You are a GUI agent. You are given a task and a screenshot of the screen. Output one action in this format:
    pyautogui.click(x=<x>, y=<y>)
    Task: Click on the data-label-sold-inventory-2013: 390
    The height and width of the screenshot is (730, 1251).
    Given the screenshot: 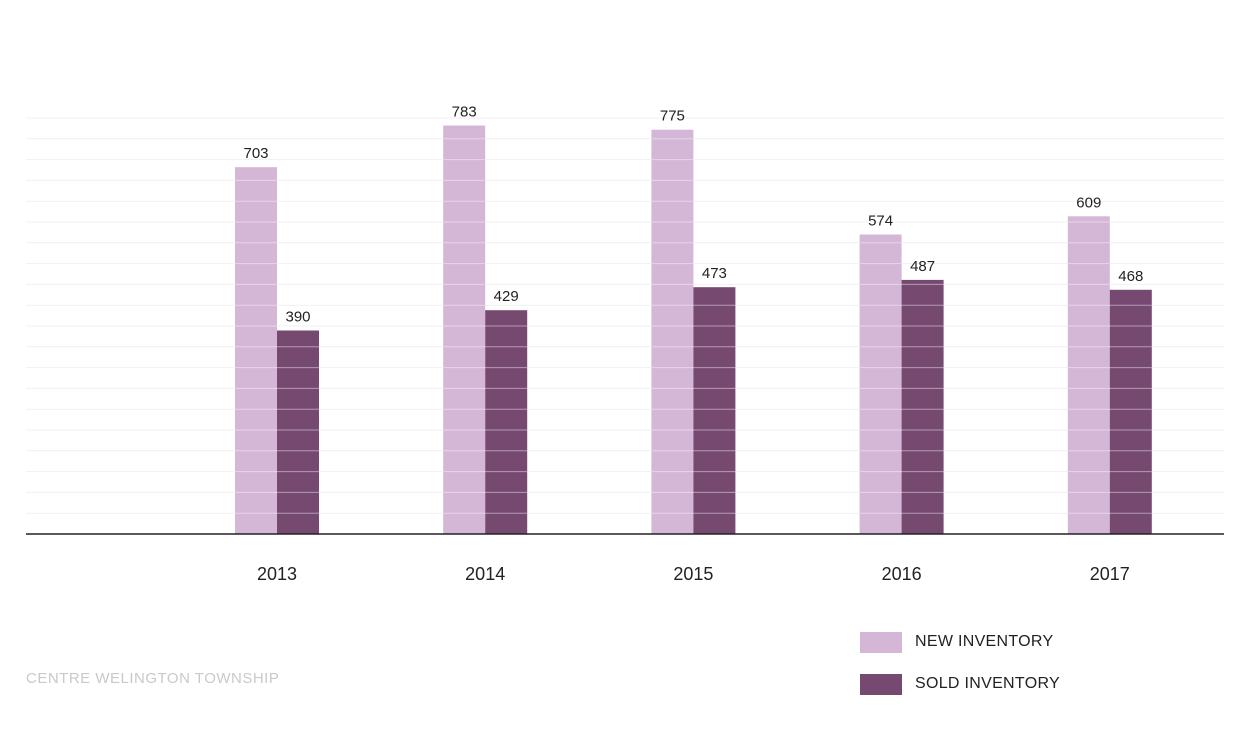 What is the action you would take?
    pyautogui.click(x=297, y=317)
    